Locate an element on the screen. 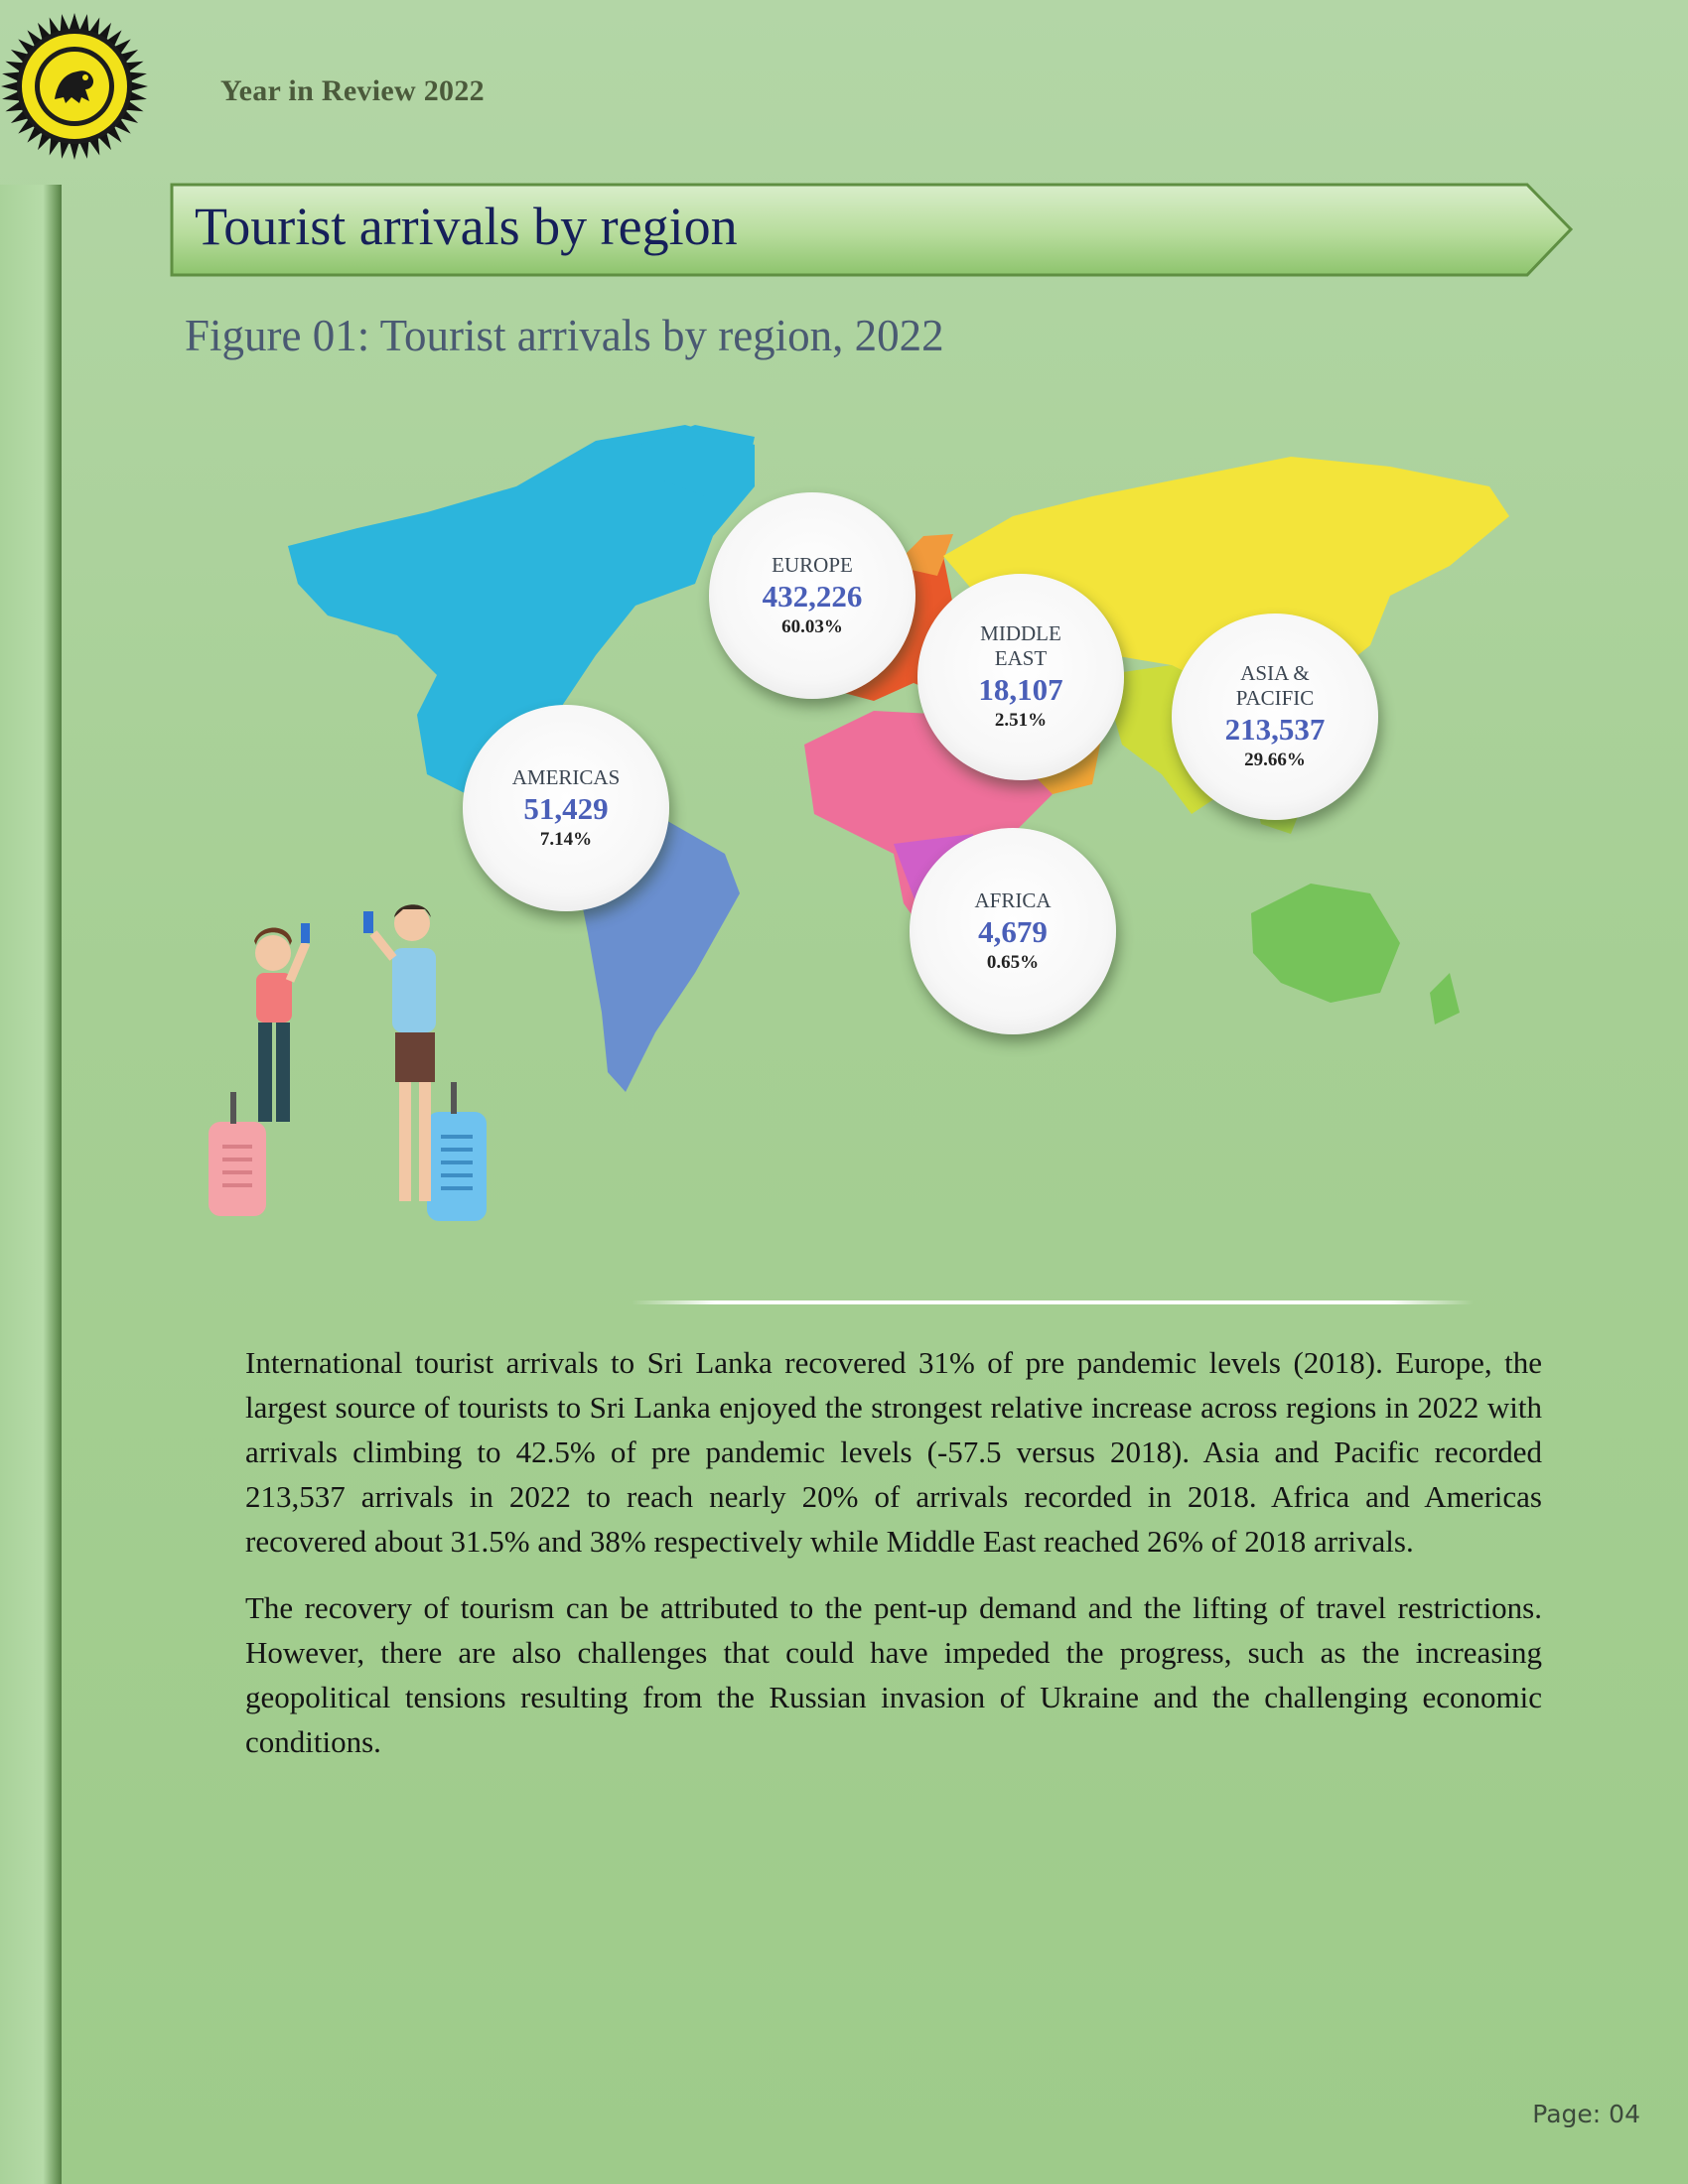 The width and height of the screenshot is (1688, 2184). tourist-couple-illustration is located at coordinates (348, 1062).